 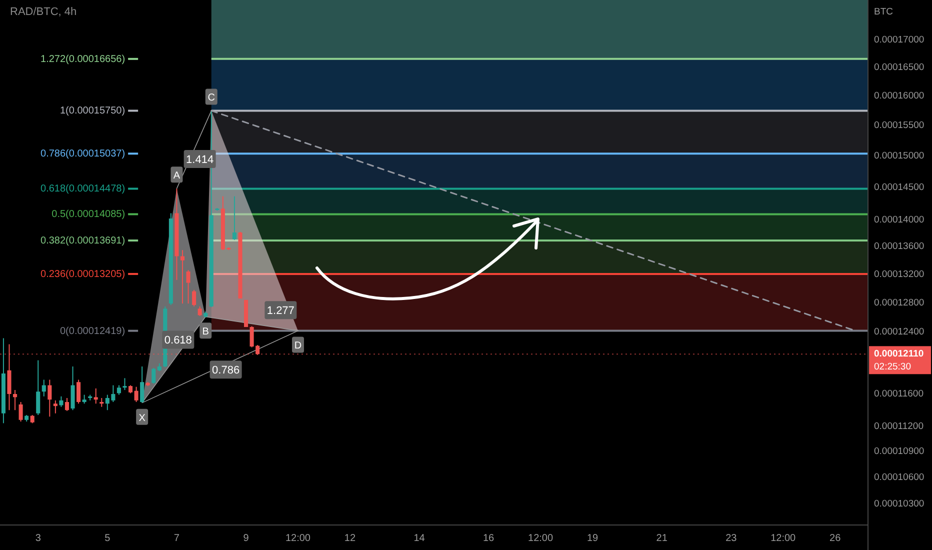 I want to click on ref-line-label: 0.382(0.00013691), so click(x=83, y=240).